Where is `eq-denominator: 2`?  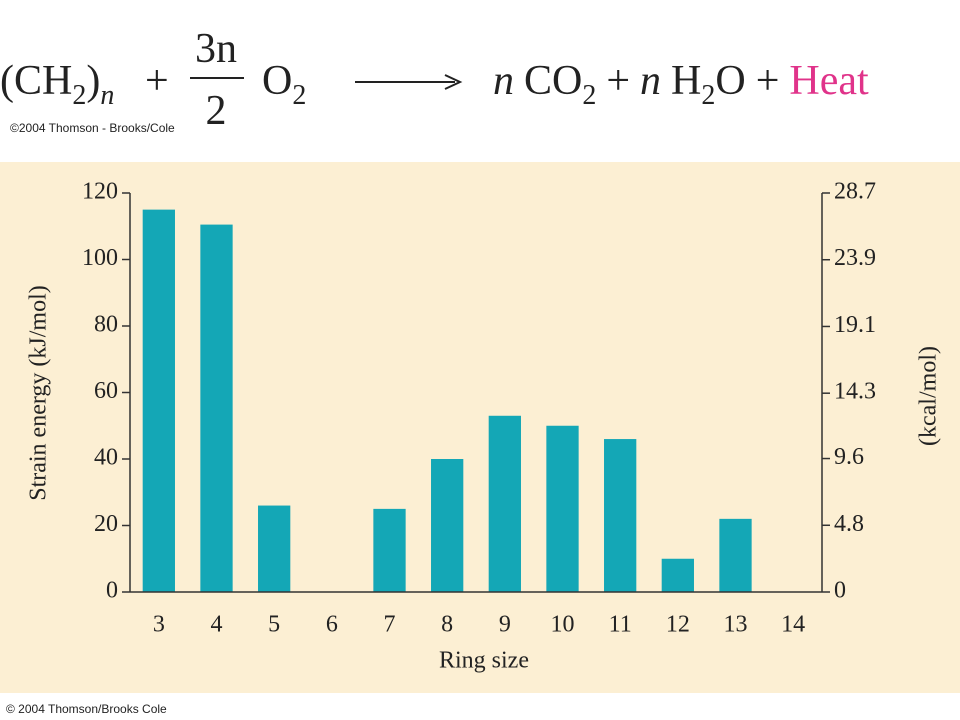 eq-denominator: 2 is located at coordinates (216, 111).